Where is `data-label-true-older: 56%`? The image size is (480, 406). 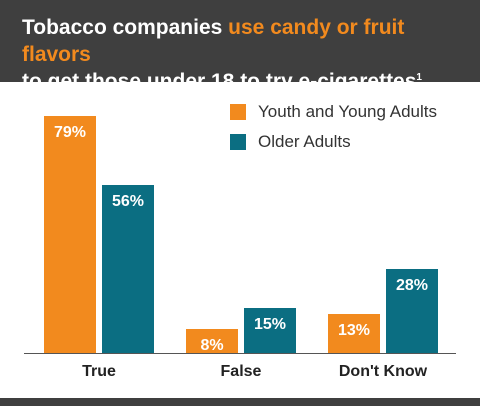
data-label-true-older: 56% is located at coordinates (128, 201).